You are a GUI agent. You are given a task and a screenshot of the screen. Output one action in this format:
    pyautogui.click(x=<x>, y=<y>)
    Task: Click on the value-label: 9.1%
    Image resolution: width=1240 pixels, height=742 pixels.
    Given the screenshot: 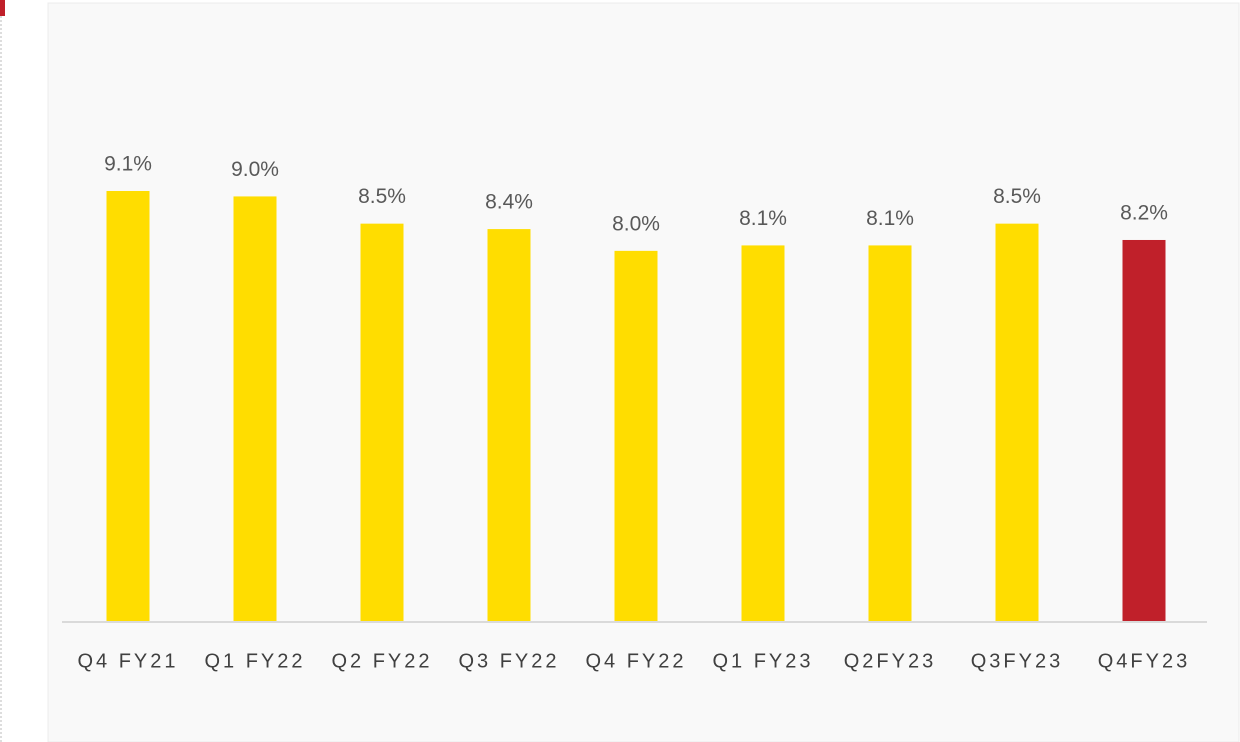 What is the action you would take?
    pyautogui.click(x=128, y=164)
    